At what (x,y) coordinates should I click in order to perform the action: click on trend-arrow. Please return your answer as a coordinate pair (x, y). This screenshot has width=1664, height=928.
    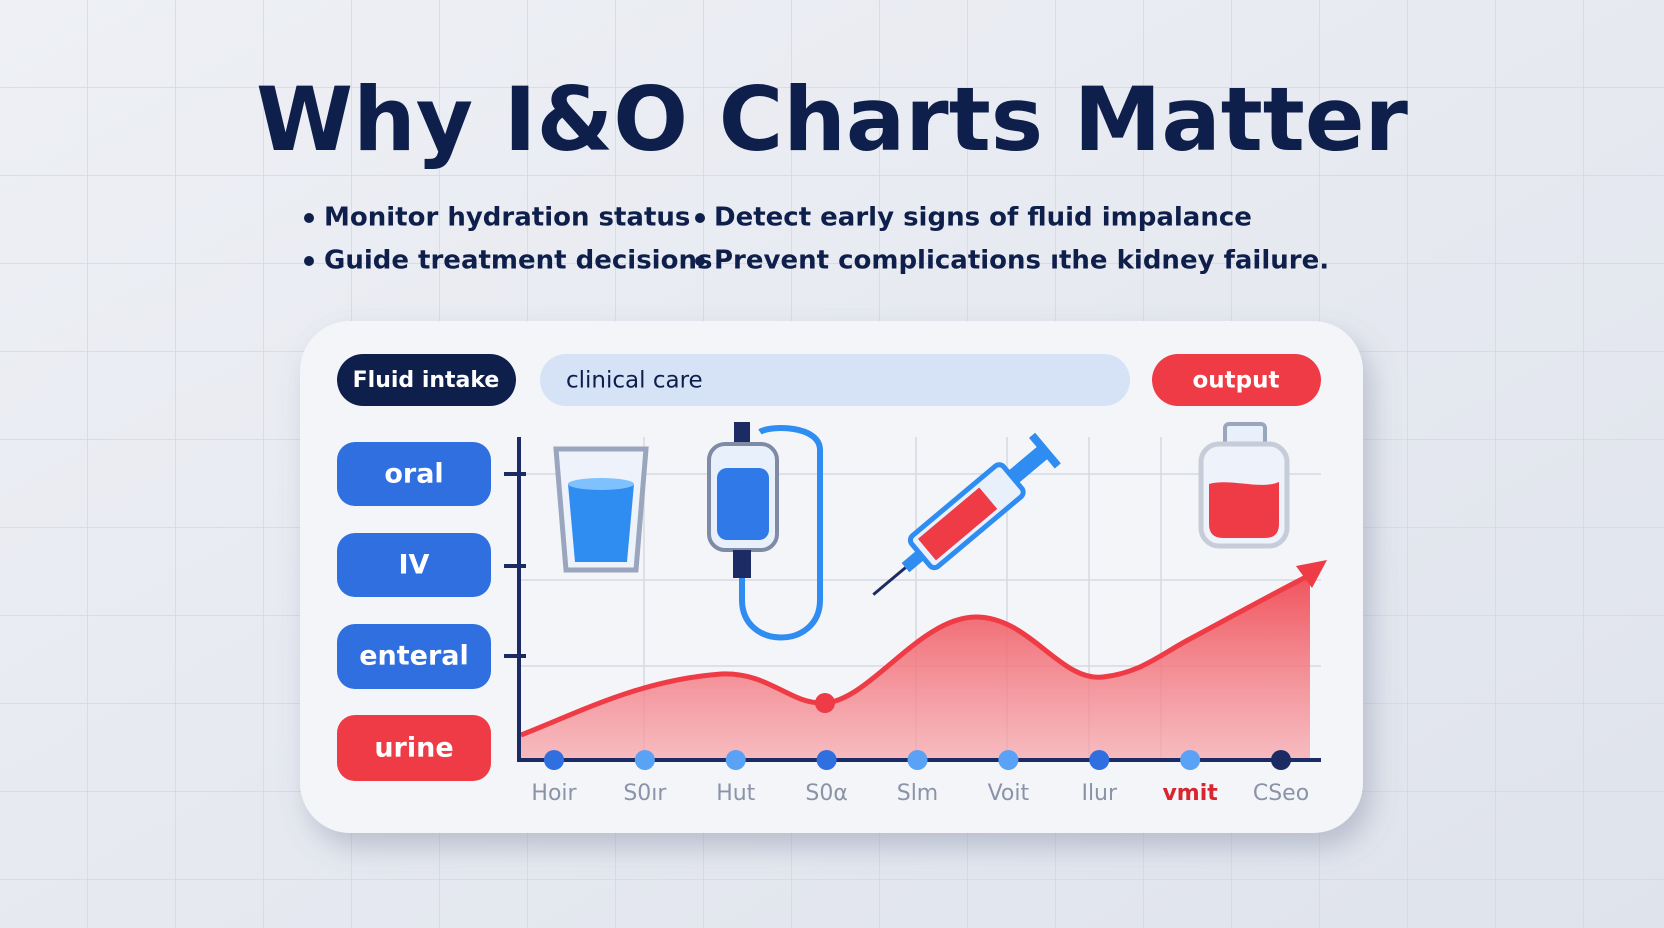
    Looking at the image, I should click on (1311, 574).